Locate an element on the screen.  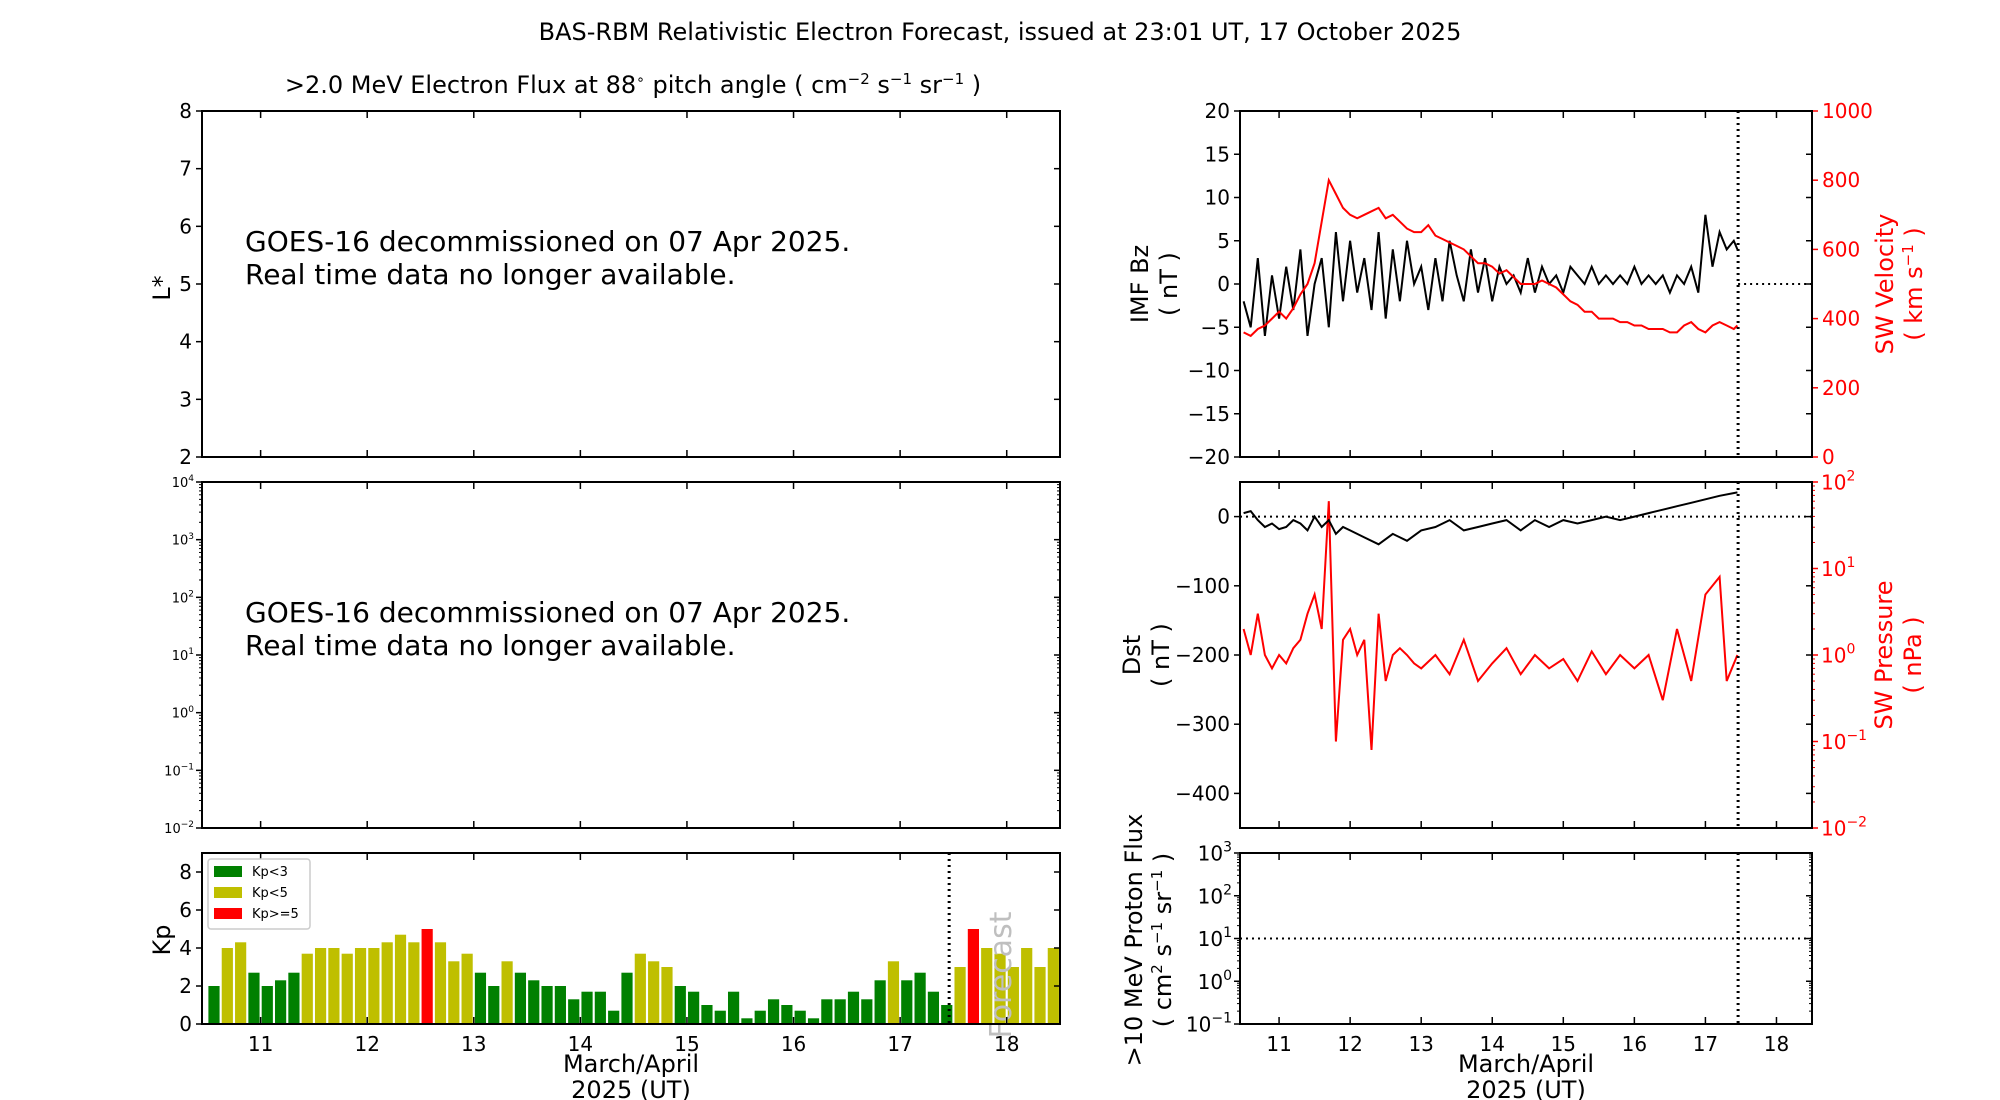
y-tick-label: −400 is located at coordinates (1202, 793).